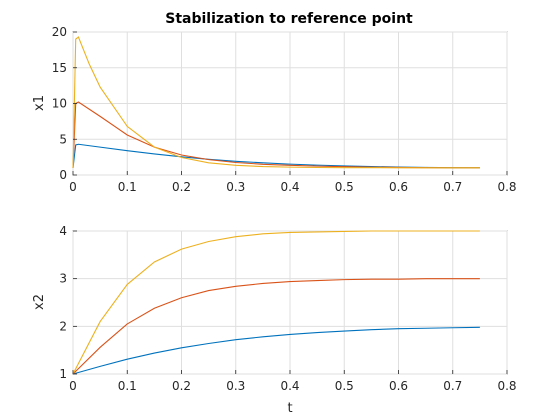 This screenshot has width=560, height=420. Describe the element at coordinates (63, 279) in the screenshot. I see `y-tick-label: 3` at that location.